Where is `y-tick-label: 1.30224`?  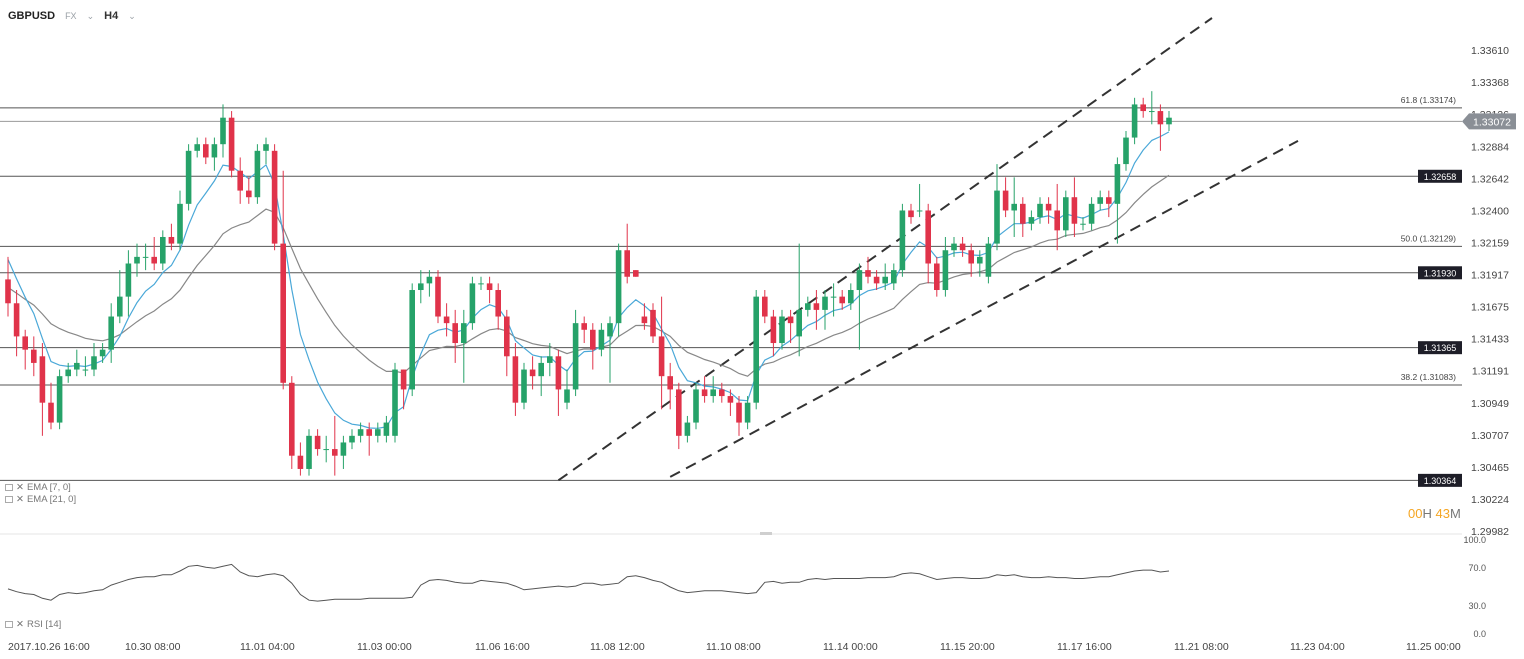
y-tick-label: 1.30224 is located at coordinates (1490, 500).